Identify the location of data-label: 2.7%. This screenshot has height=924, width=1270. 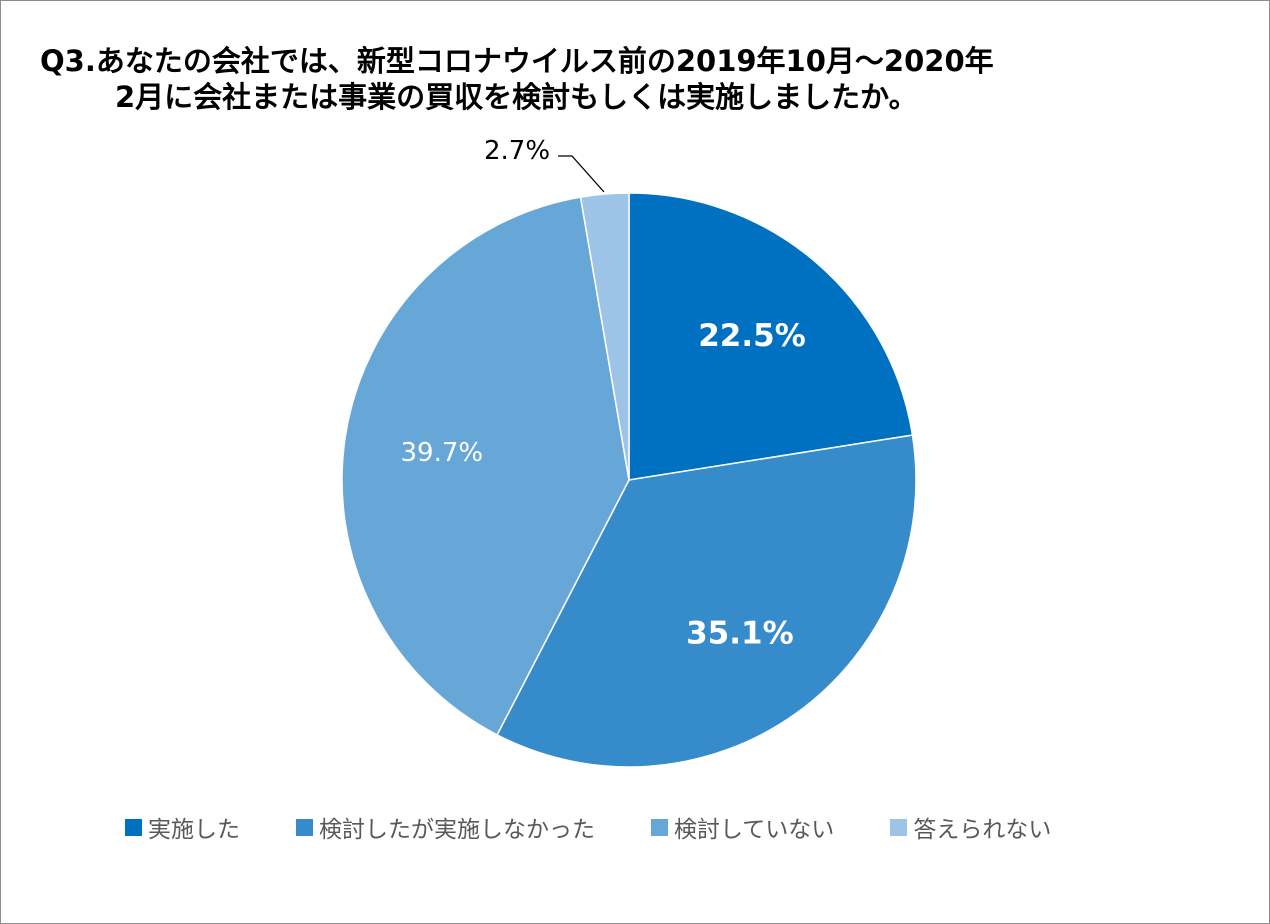
(517, 151).